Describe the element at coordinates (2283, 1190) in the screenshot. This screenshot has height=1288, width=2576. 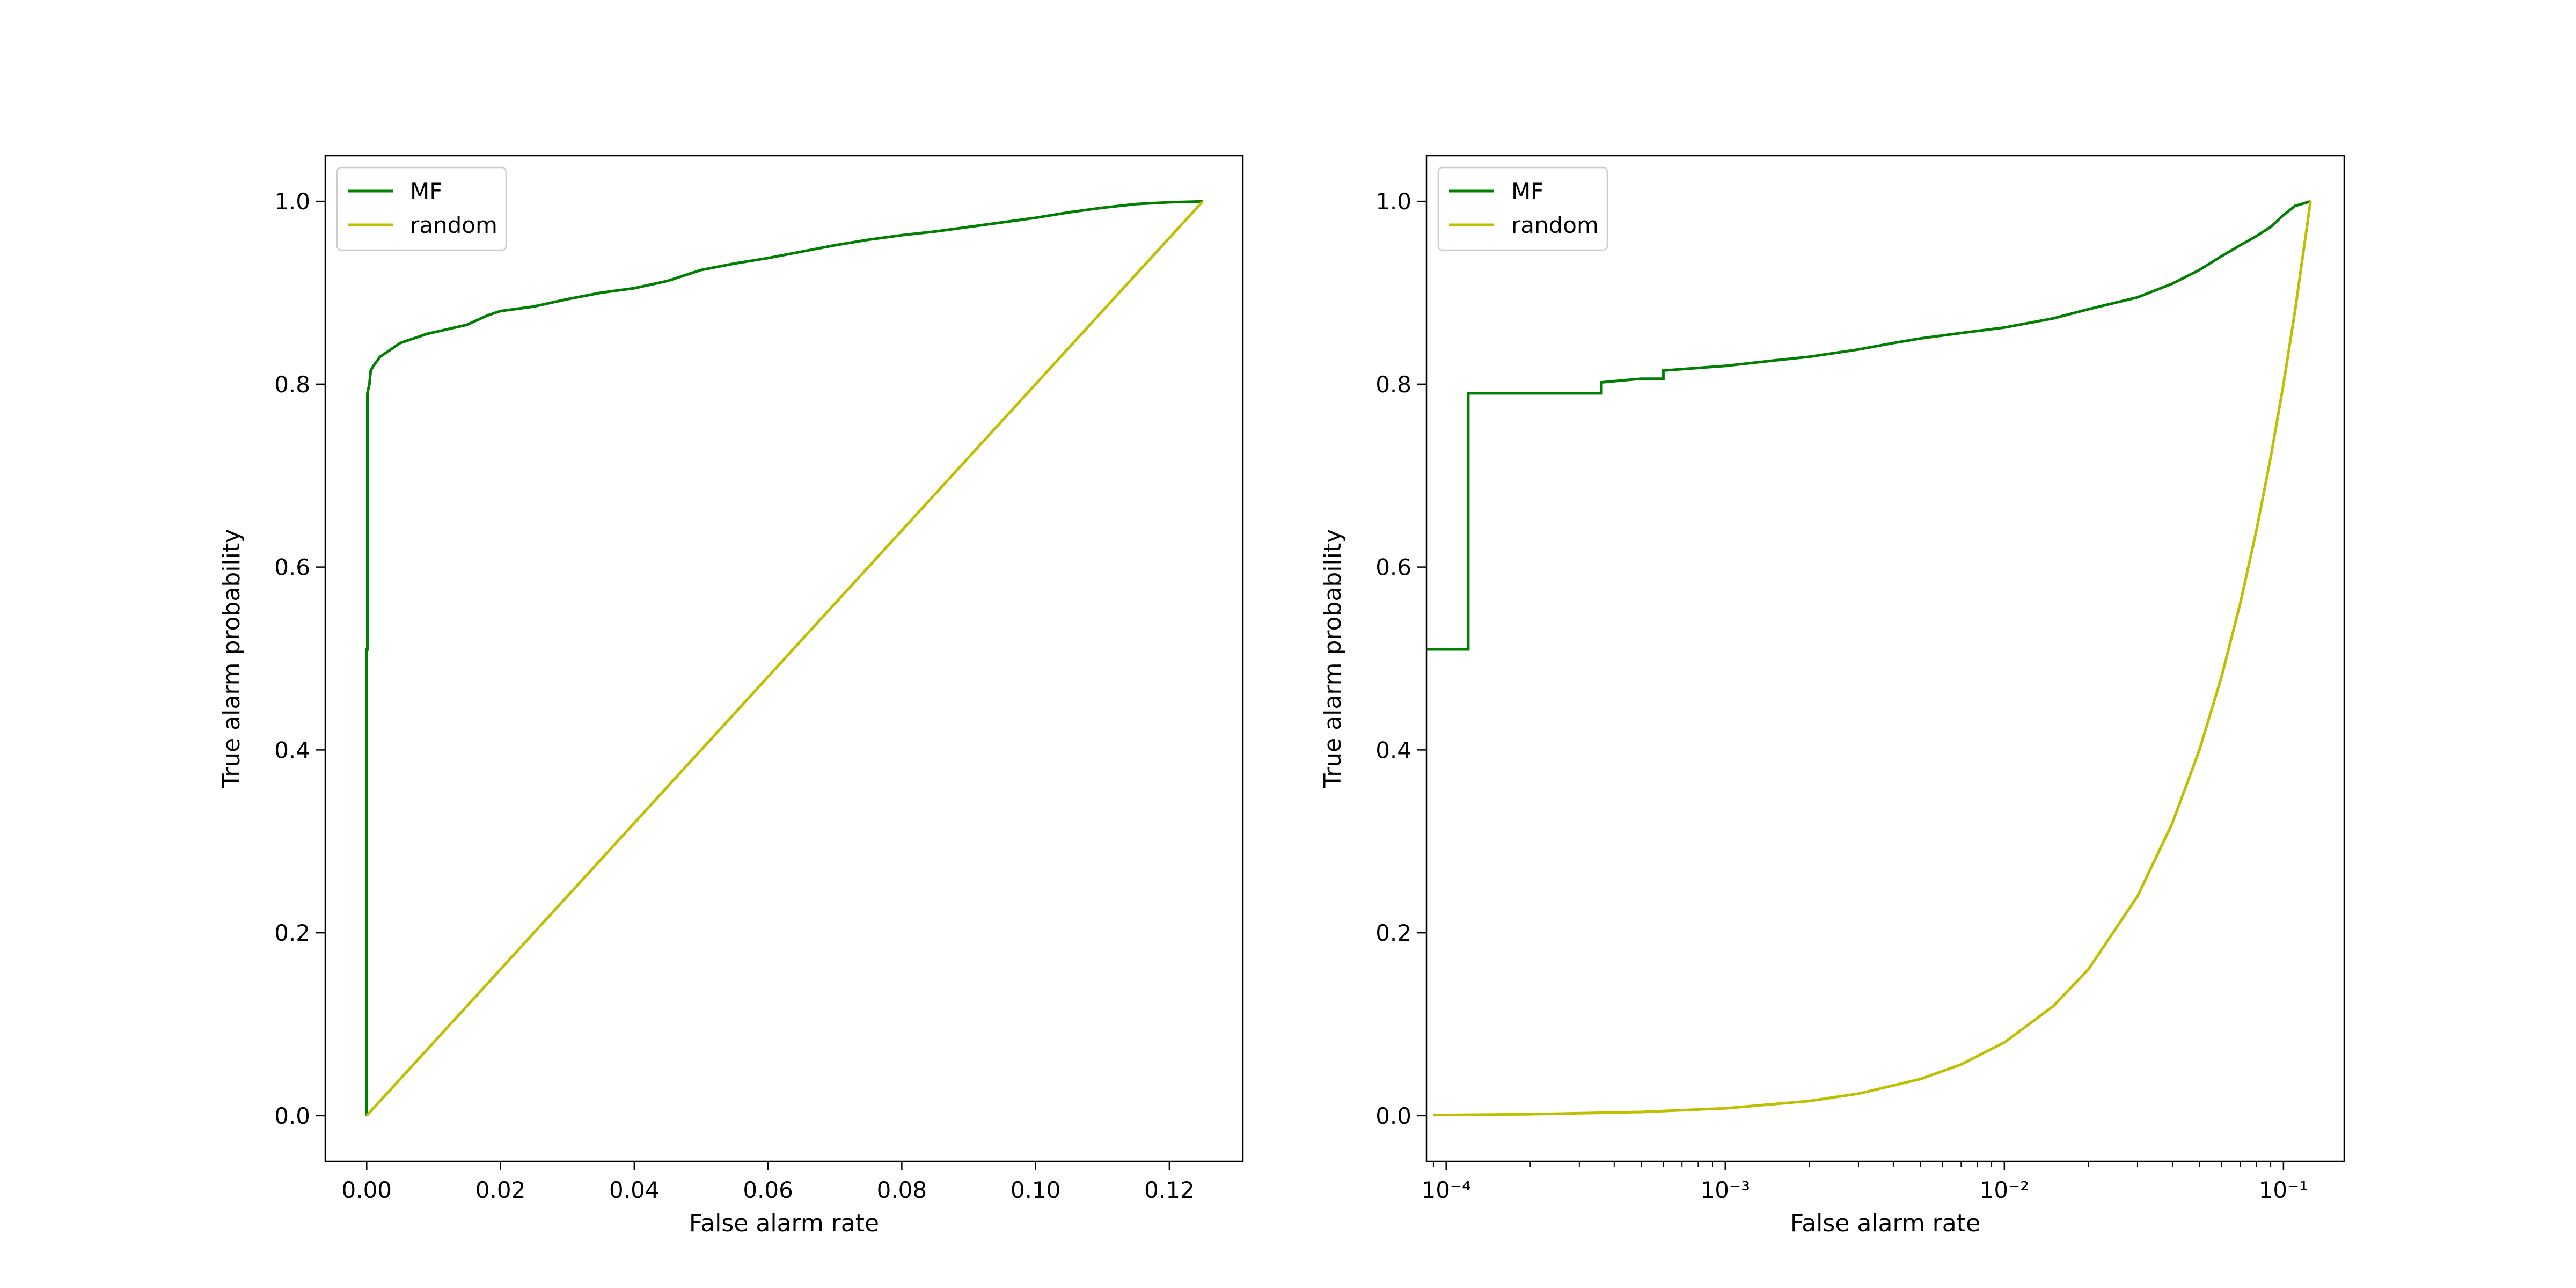
I see `x-tick-label: 10⁻¹` at that location.